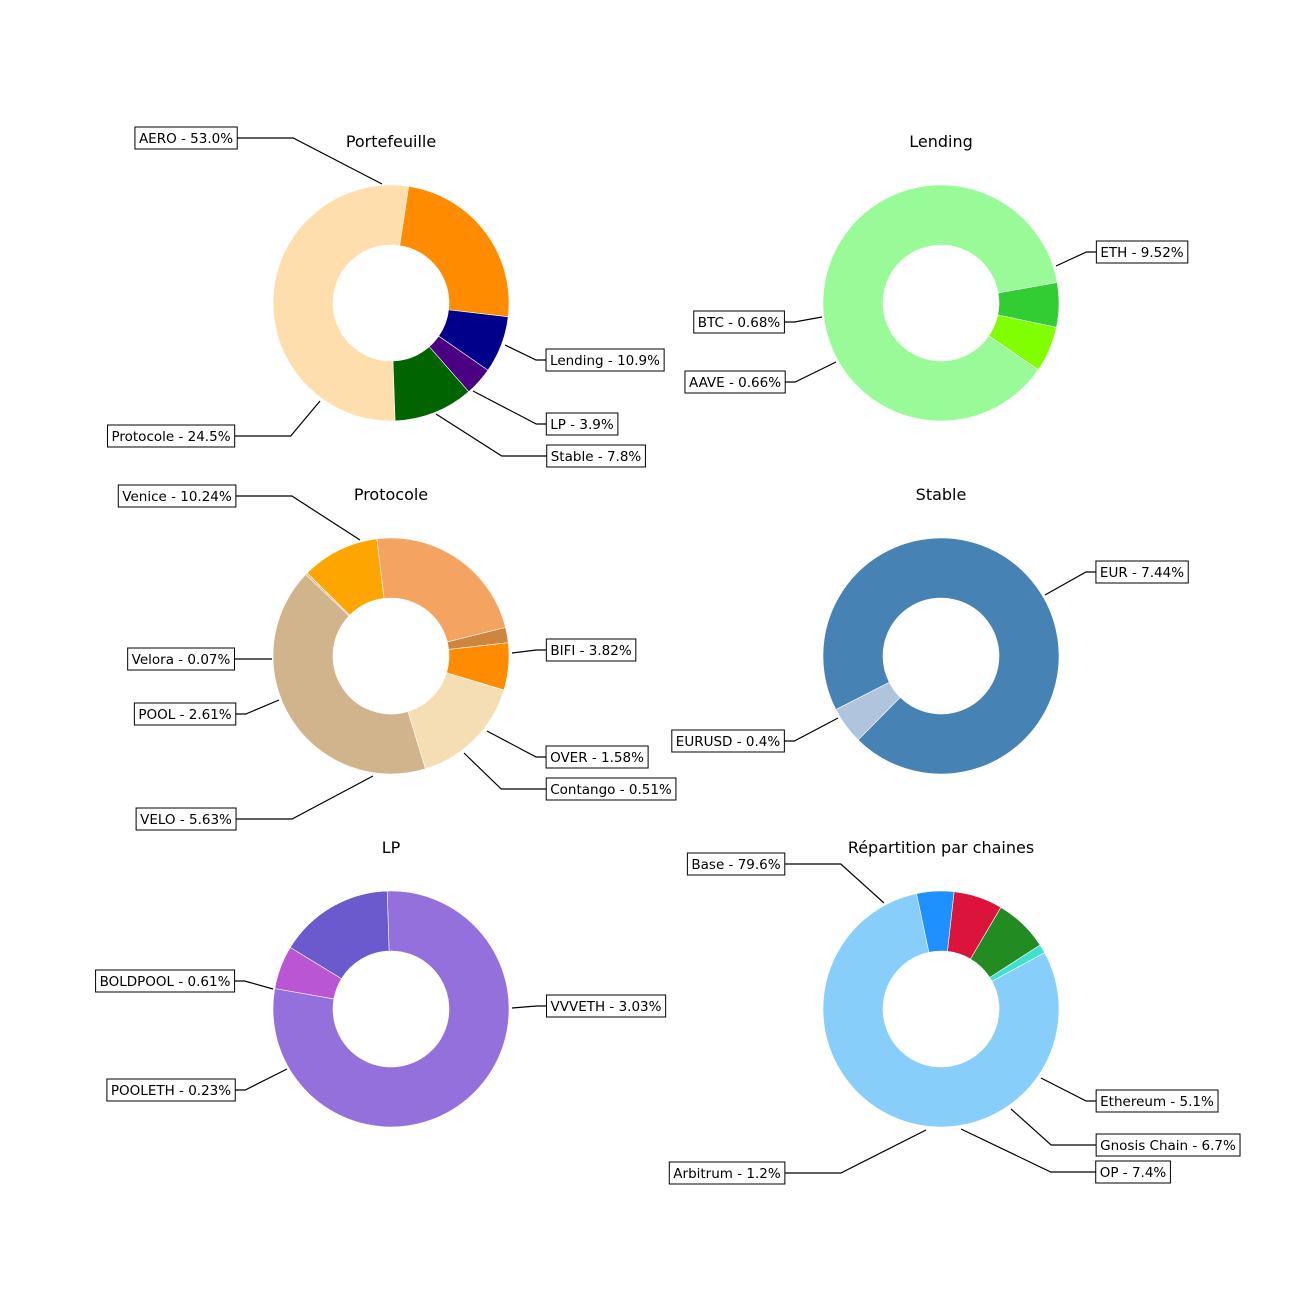 The width and height of the screenshot is (1300, 1300). I want to click on slice-label-bifi: BIFI - 3.82%, so click(591, 651).